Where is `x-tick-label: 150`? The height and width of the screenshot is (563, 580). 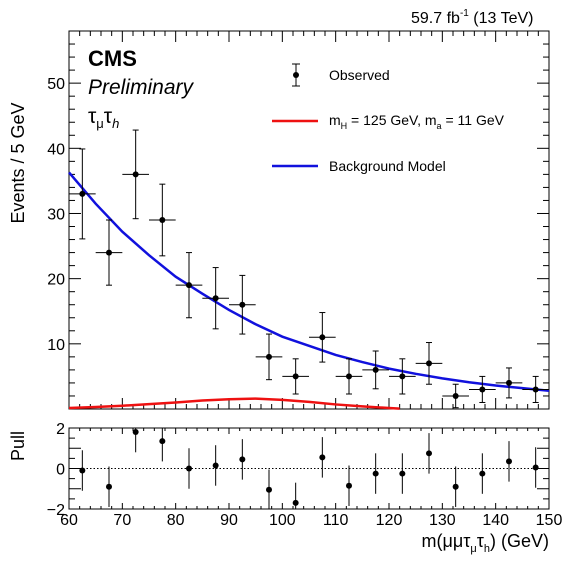 x-tick-label: 150 is located at coordinates (549, 520).